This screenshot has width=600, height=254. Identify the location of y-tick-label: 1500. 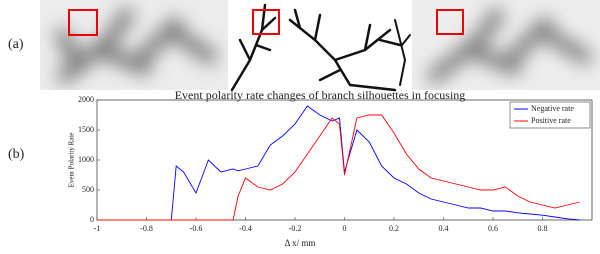
(86, 129).